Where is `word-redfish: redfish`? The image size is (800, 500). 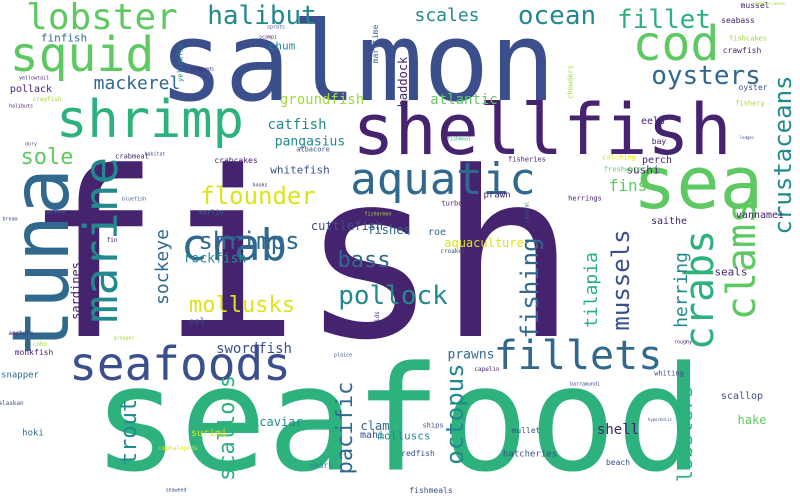
word-redfish: redfish is located at coordinates (418, 453).